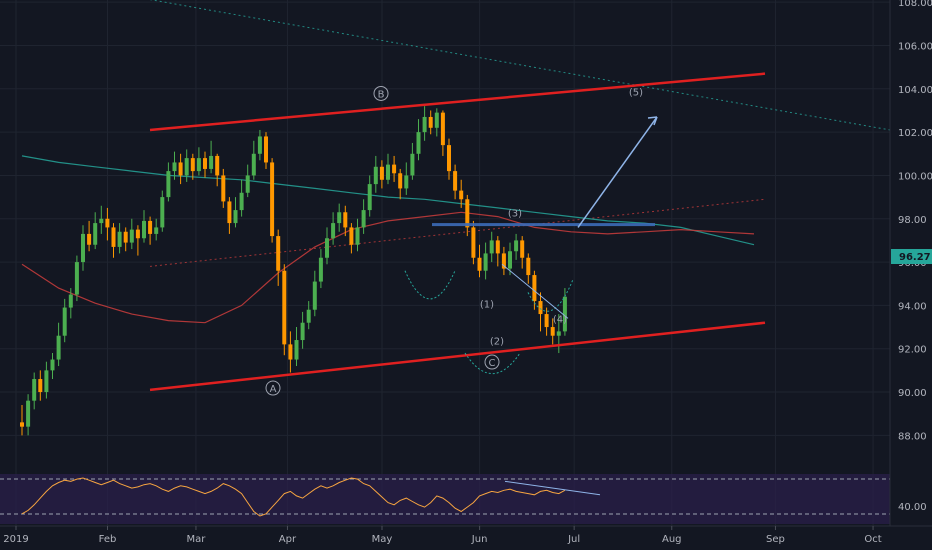  Describe the element at coordinates (915, 46) in the screenshot. I see `price-tick-label: 106.00` at that location.